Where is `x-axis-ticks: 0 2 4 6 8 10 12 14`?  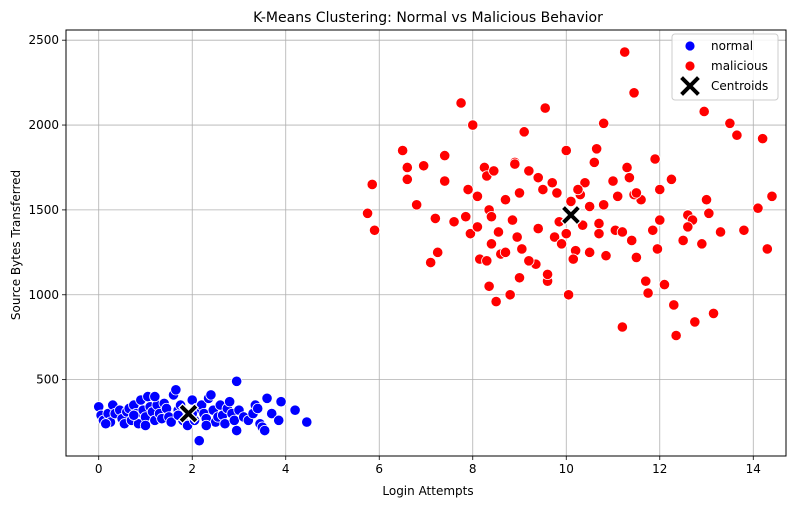
x-axis-ticks: 0 2 4 6 8 10 12 14 is located at coordinates (428, 466).